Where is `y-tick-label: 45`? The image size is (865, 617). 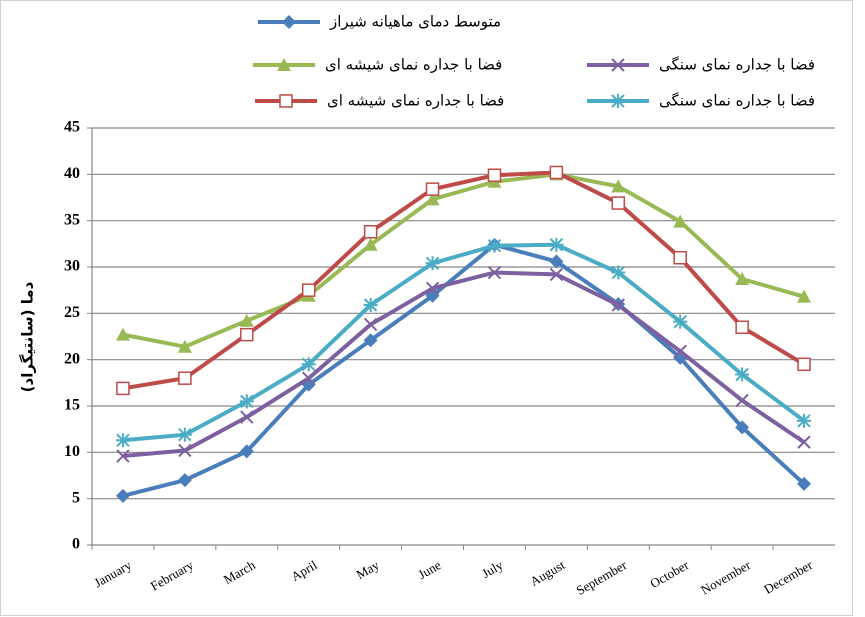 y-tick-label: 45 is located at coordinates (72, 127).